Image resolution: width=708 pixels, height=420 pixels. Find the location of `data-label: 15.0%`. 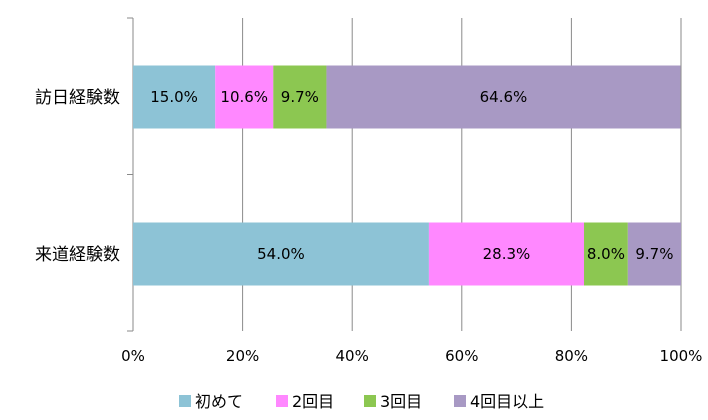

data-label: 15.0% is located at coordinates (174, 97).